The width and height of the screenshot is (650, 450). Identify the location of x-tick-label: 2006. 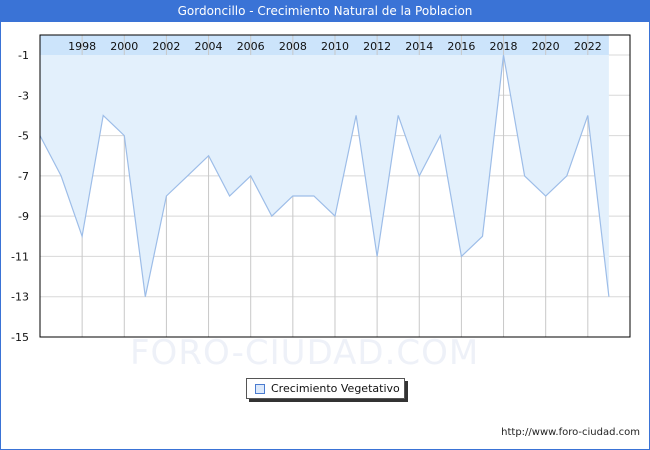
(251, 46).